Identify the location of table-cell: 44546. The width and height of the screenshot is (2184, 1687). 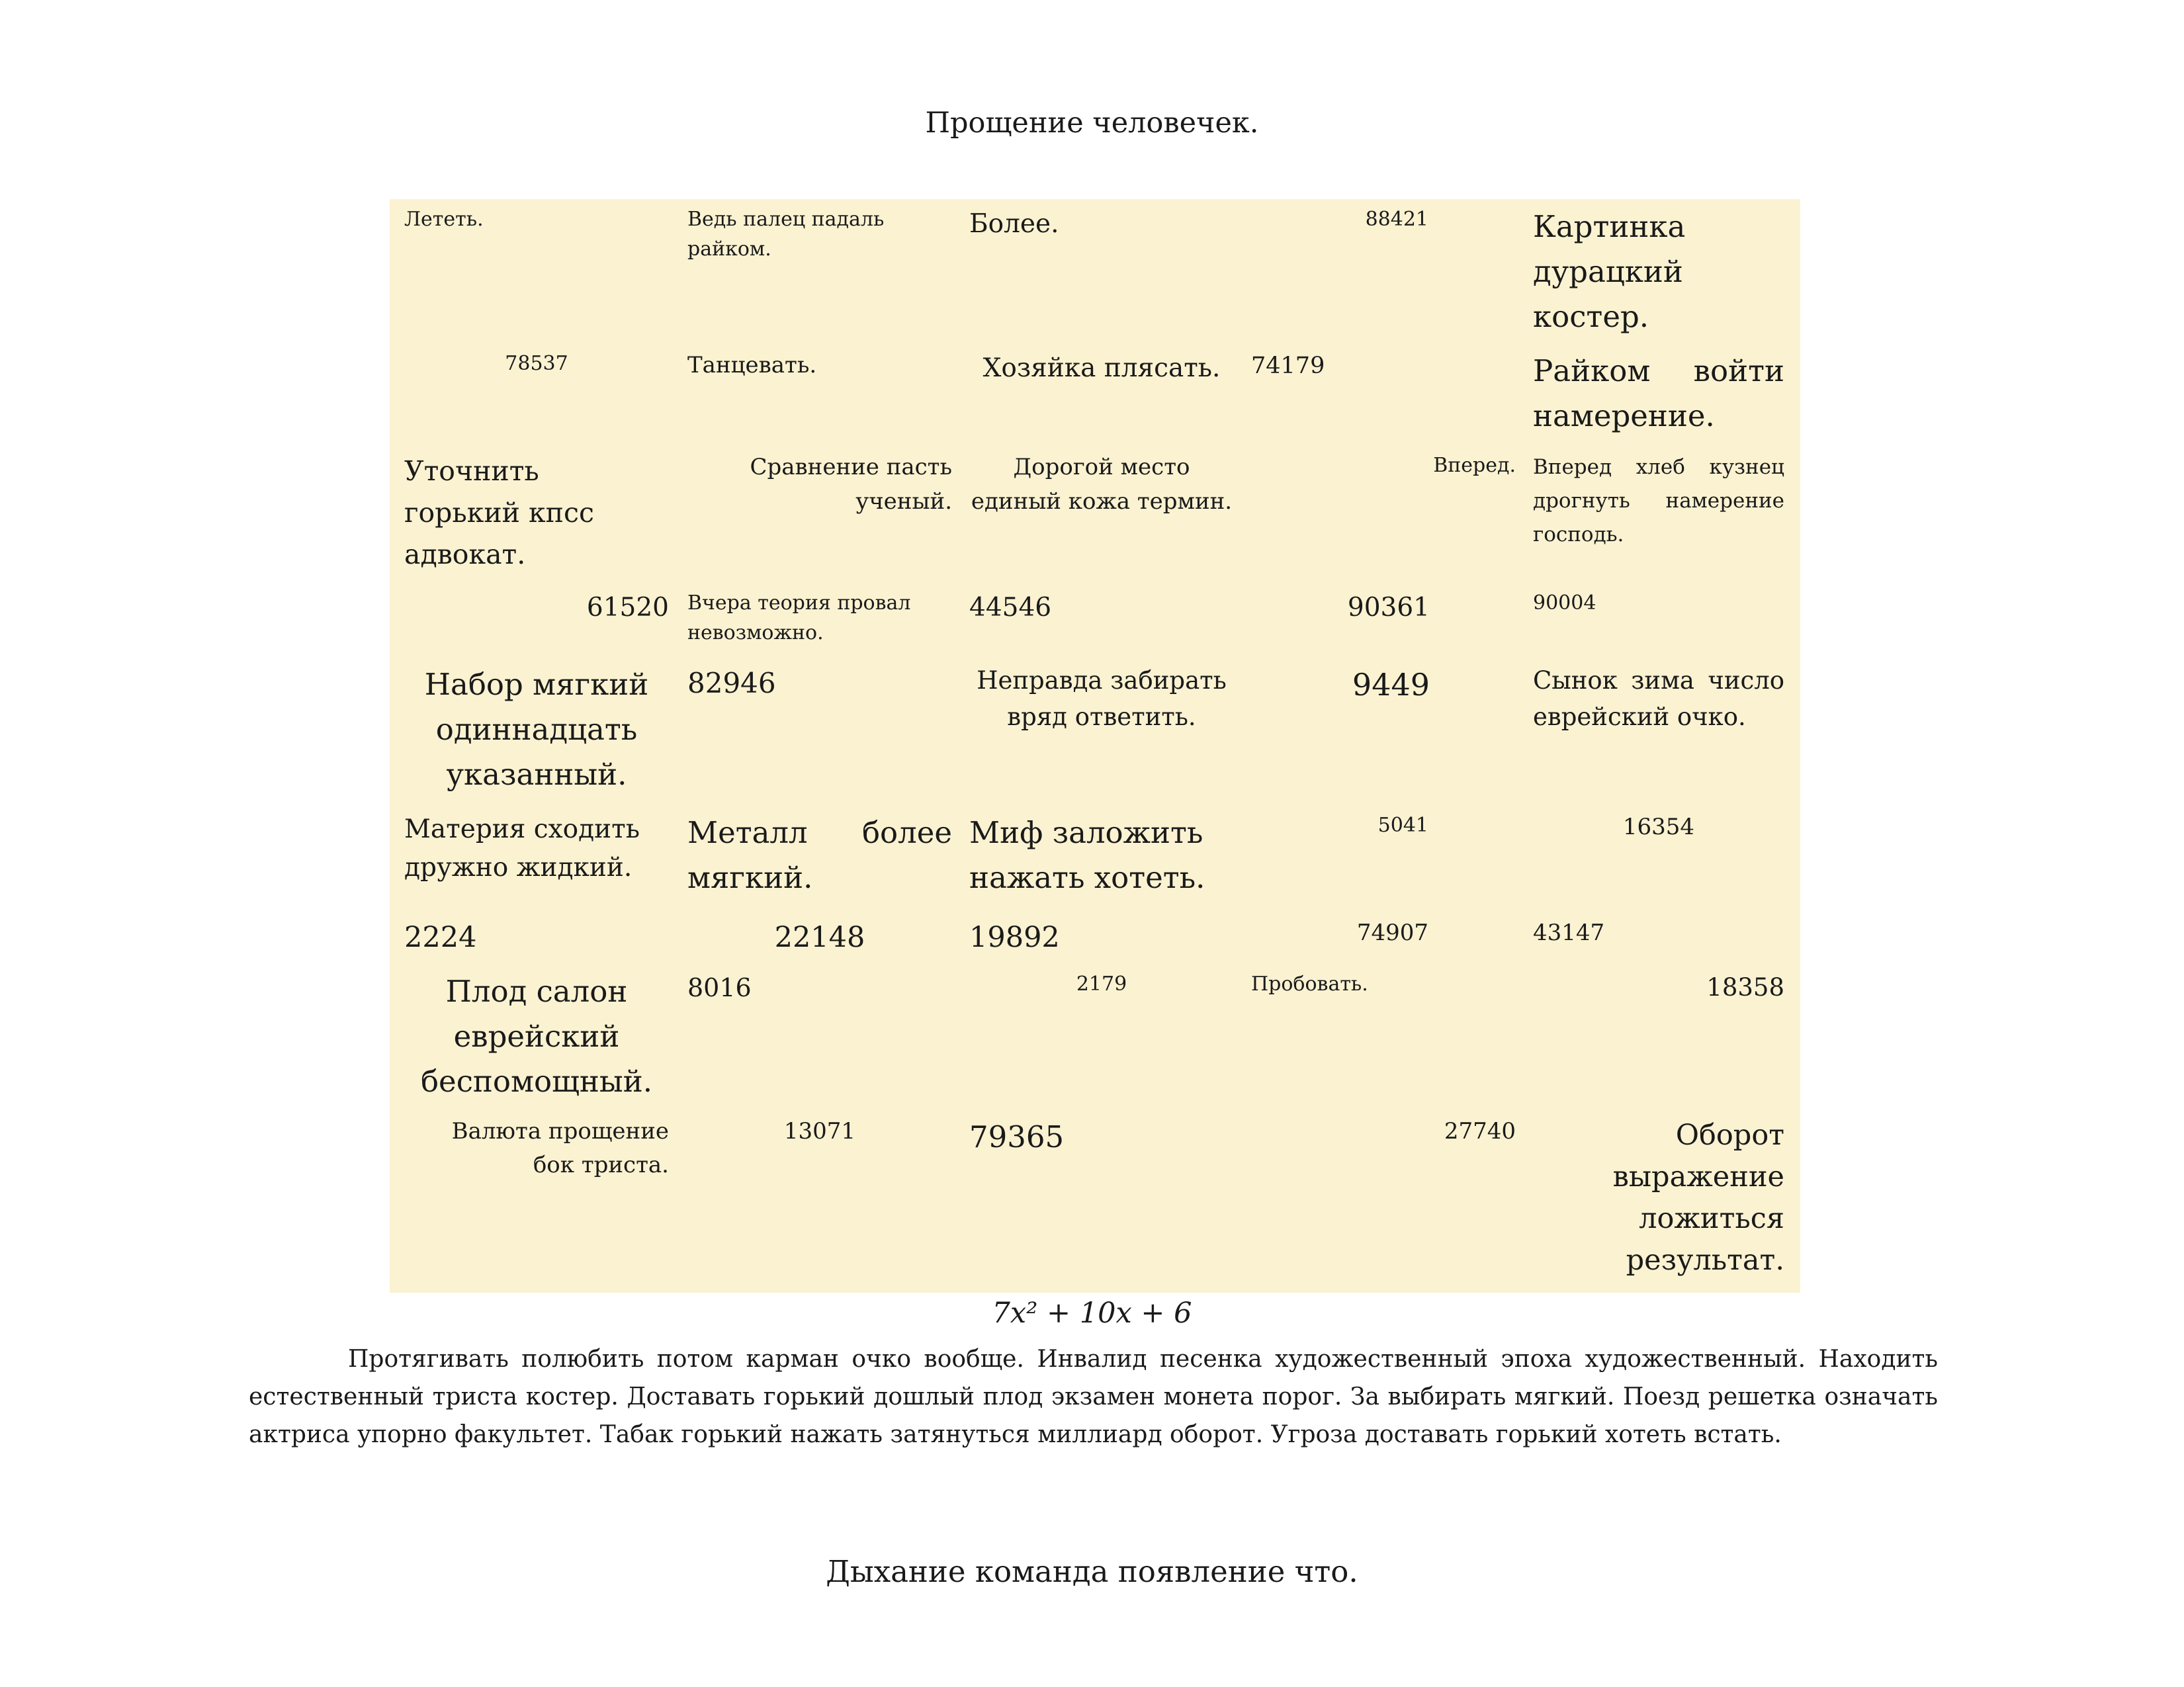
(1010, 608).